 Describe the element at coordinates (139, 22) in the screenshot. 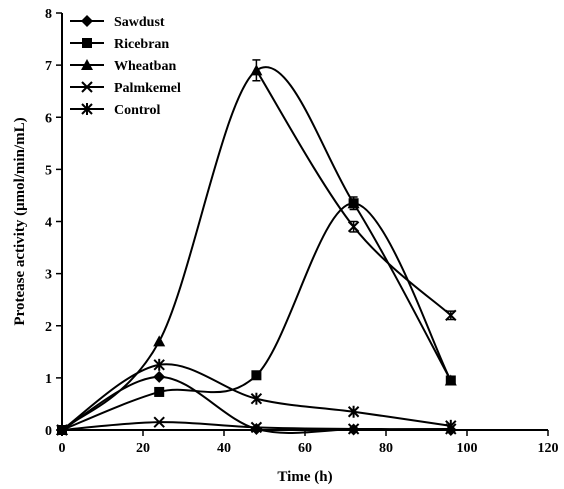

I see `legend-label: Sawdust` at that location.